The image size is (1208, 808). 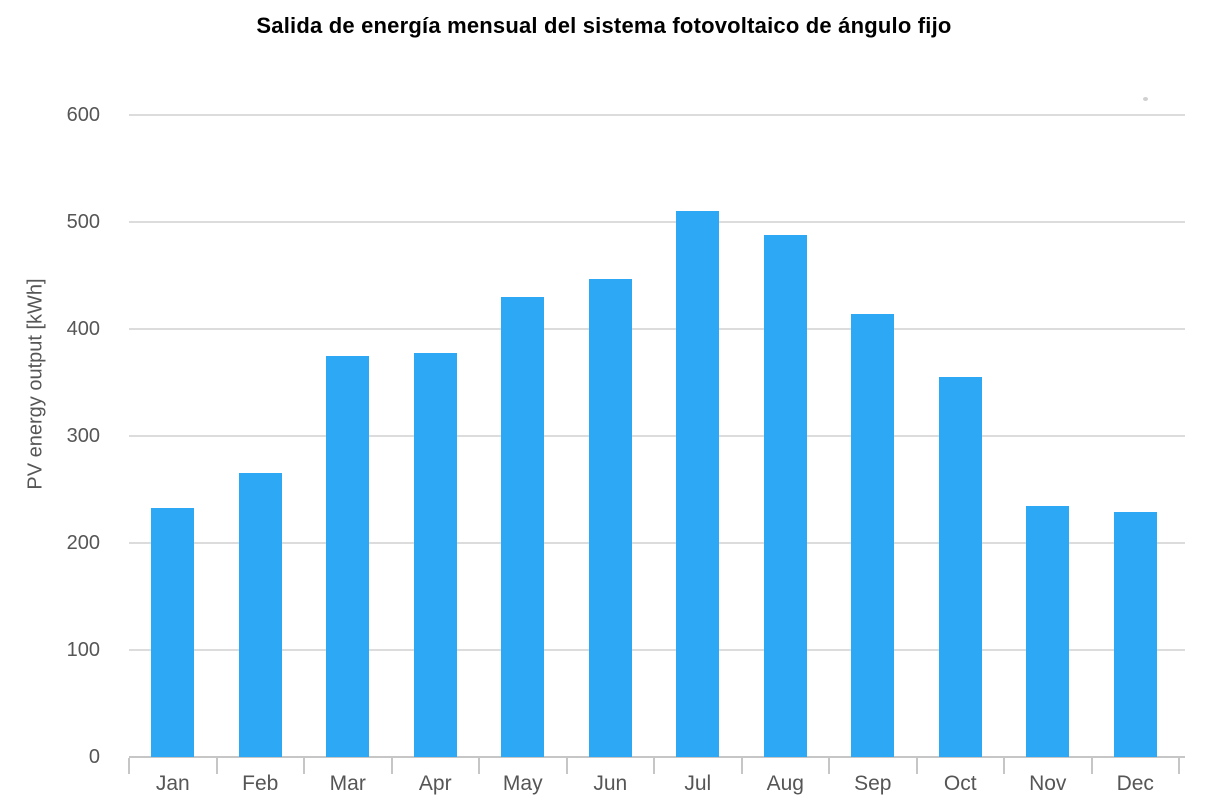 What do you see at coordinates (522, 783) in the screenshot?
I see `x-tick-label-may: May` at bounding box center [522, 783].